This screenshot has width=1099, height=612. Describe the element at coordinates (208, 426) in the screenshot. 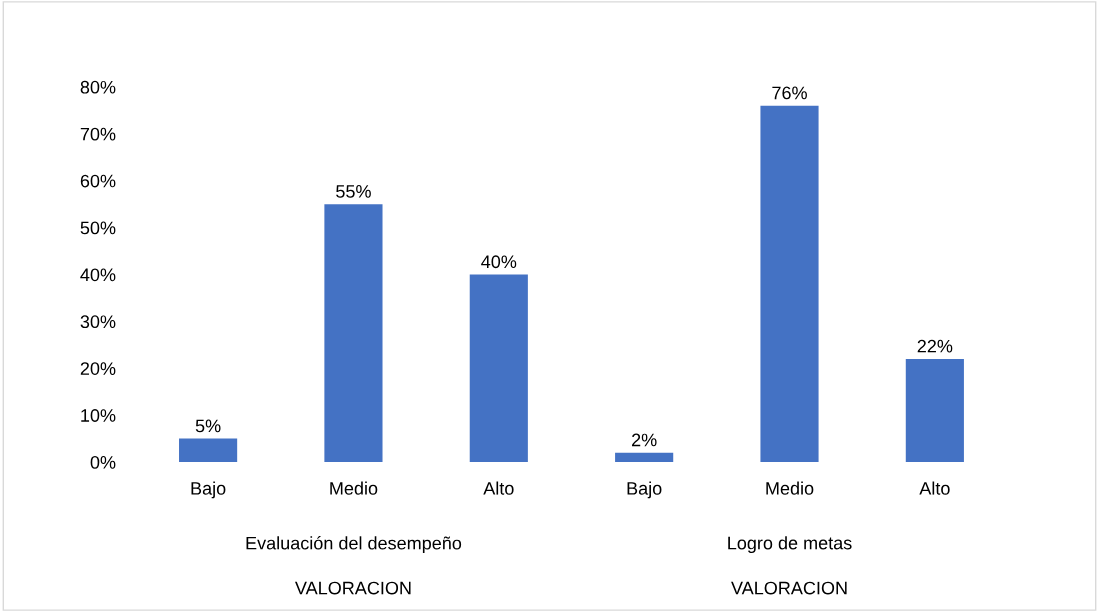

I see `data-label: 5%` at that location.